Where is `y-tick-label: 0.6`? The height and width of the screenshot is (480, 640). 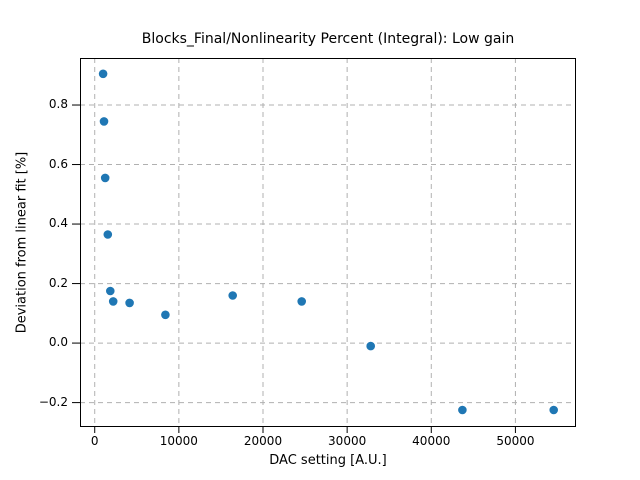 y-tick-label: 0.6 is located at coordinates (58, 163).